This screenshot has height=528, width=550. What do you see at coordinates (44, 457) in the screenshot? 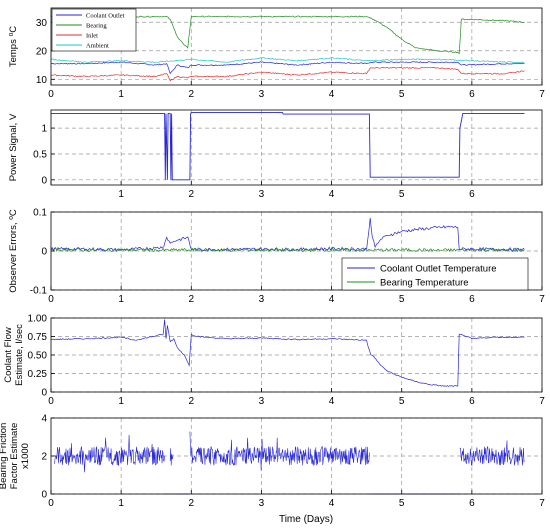
I see `y-tick-label: 2` at bounding box center [44, 457].